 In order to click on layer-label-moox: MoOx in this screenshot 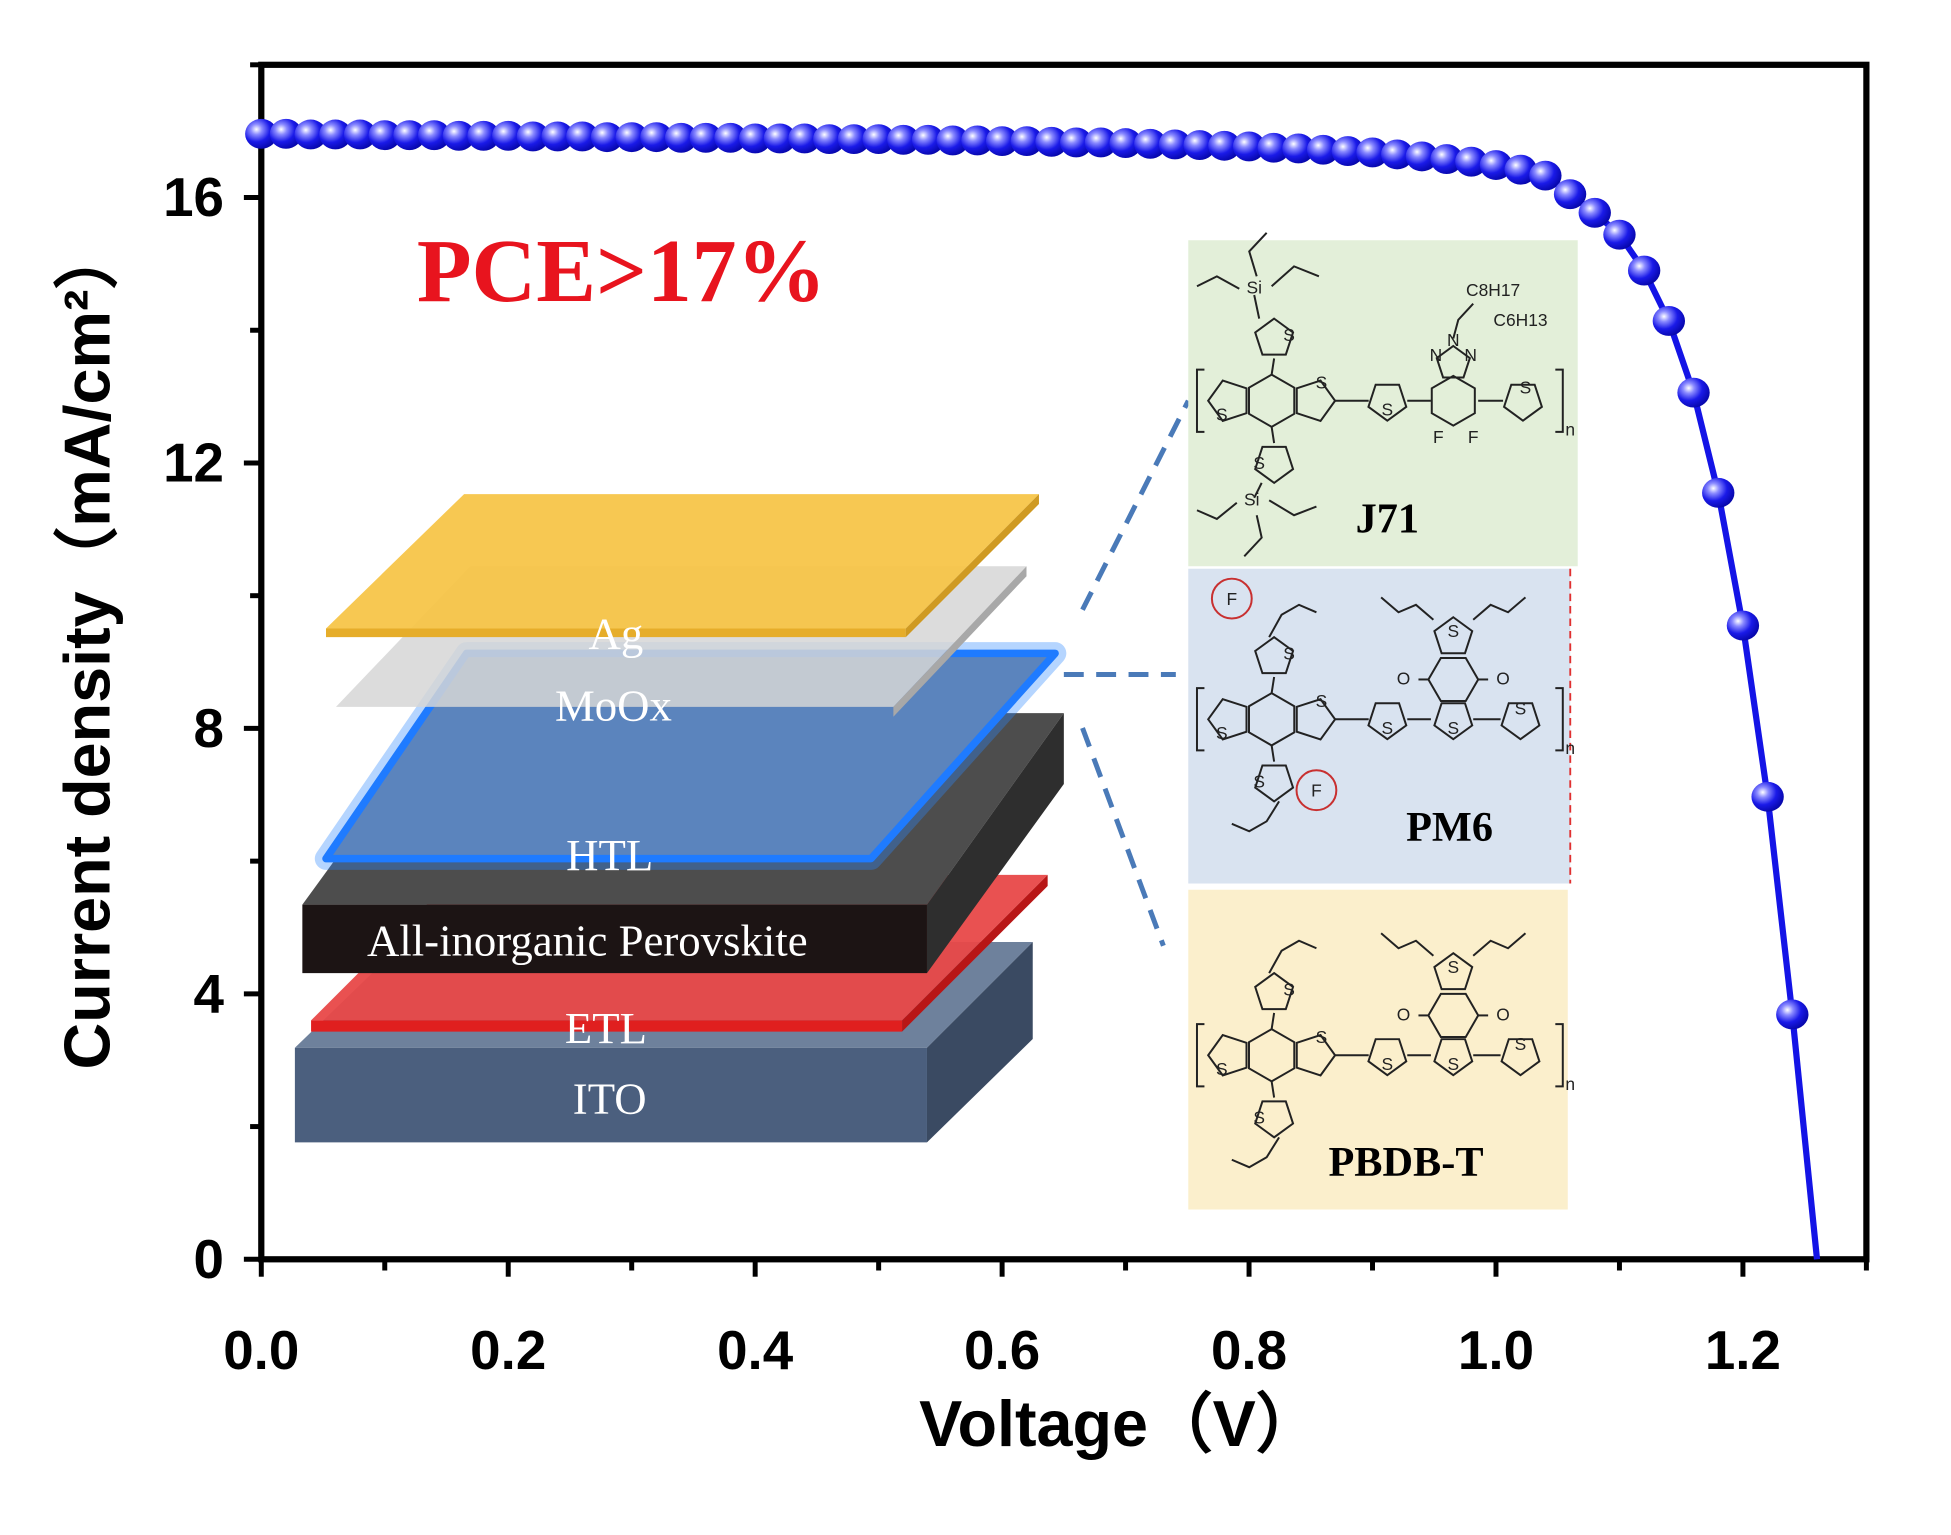, I will do `click(613, 706)`.